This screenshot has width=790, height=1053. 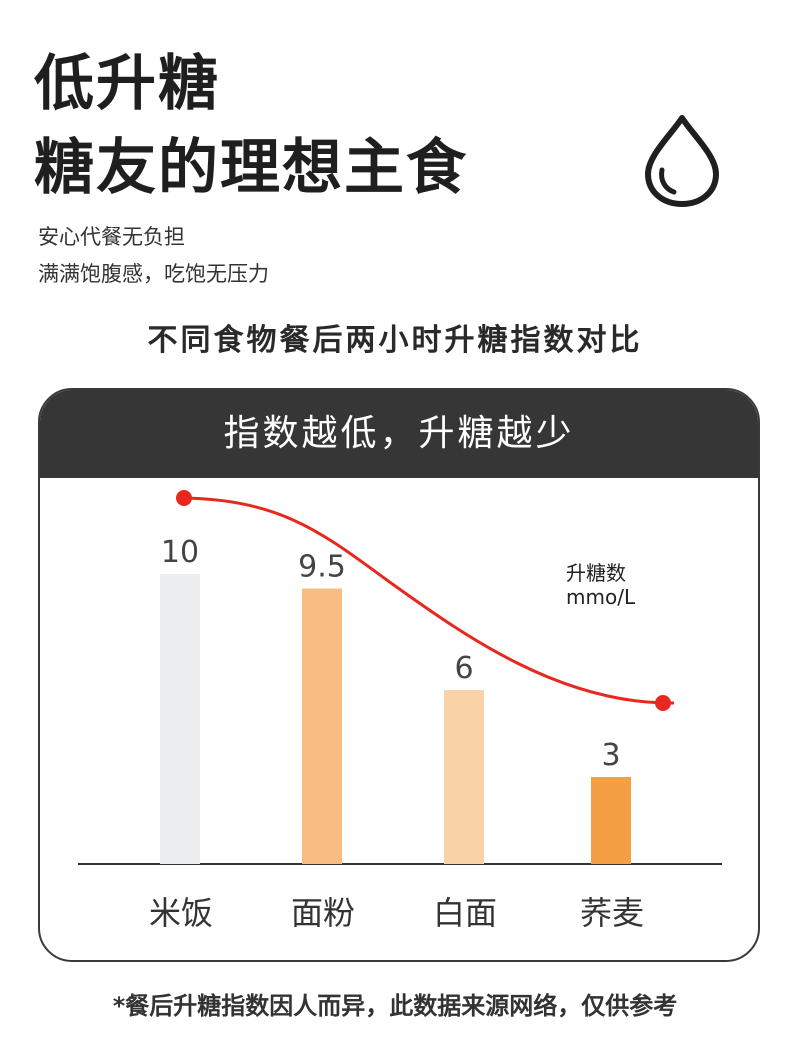 What do you see at coordinates (596, 573) in the screenshot?
I see `unit-label-line1: 升糖数` at bounding box center [596, 573].